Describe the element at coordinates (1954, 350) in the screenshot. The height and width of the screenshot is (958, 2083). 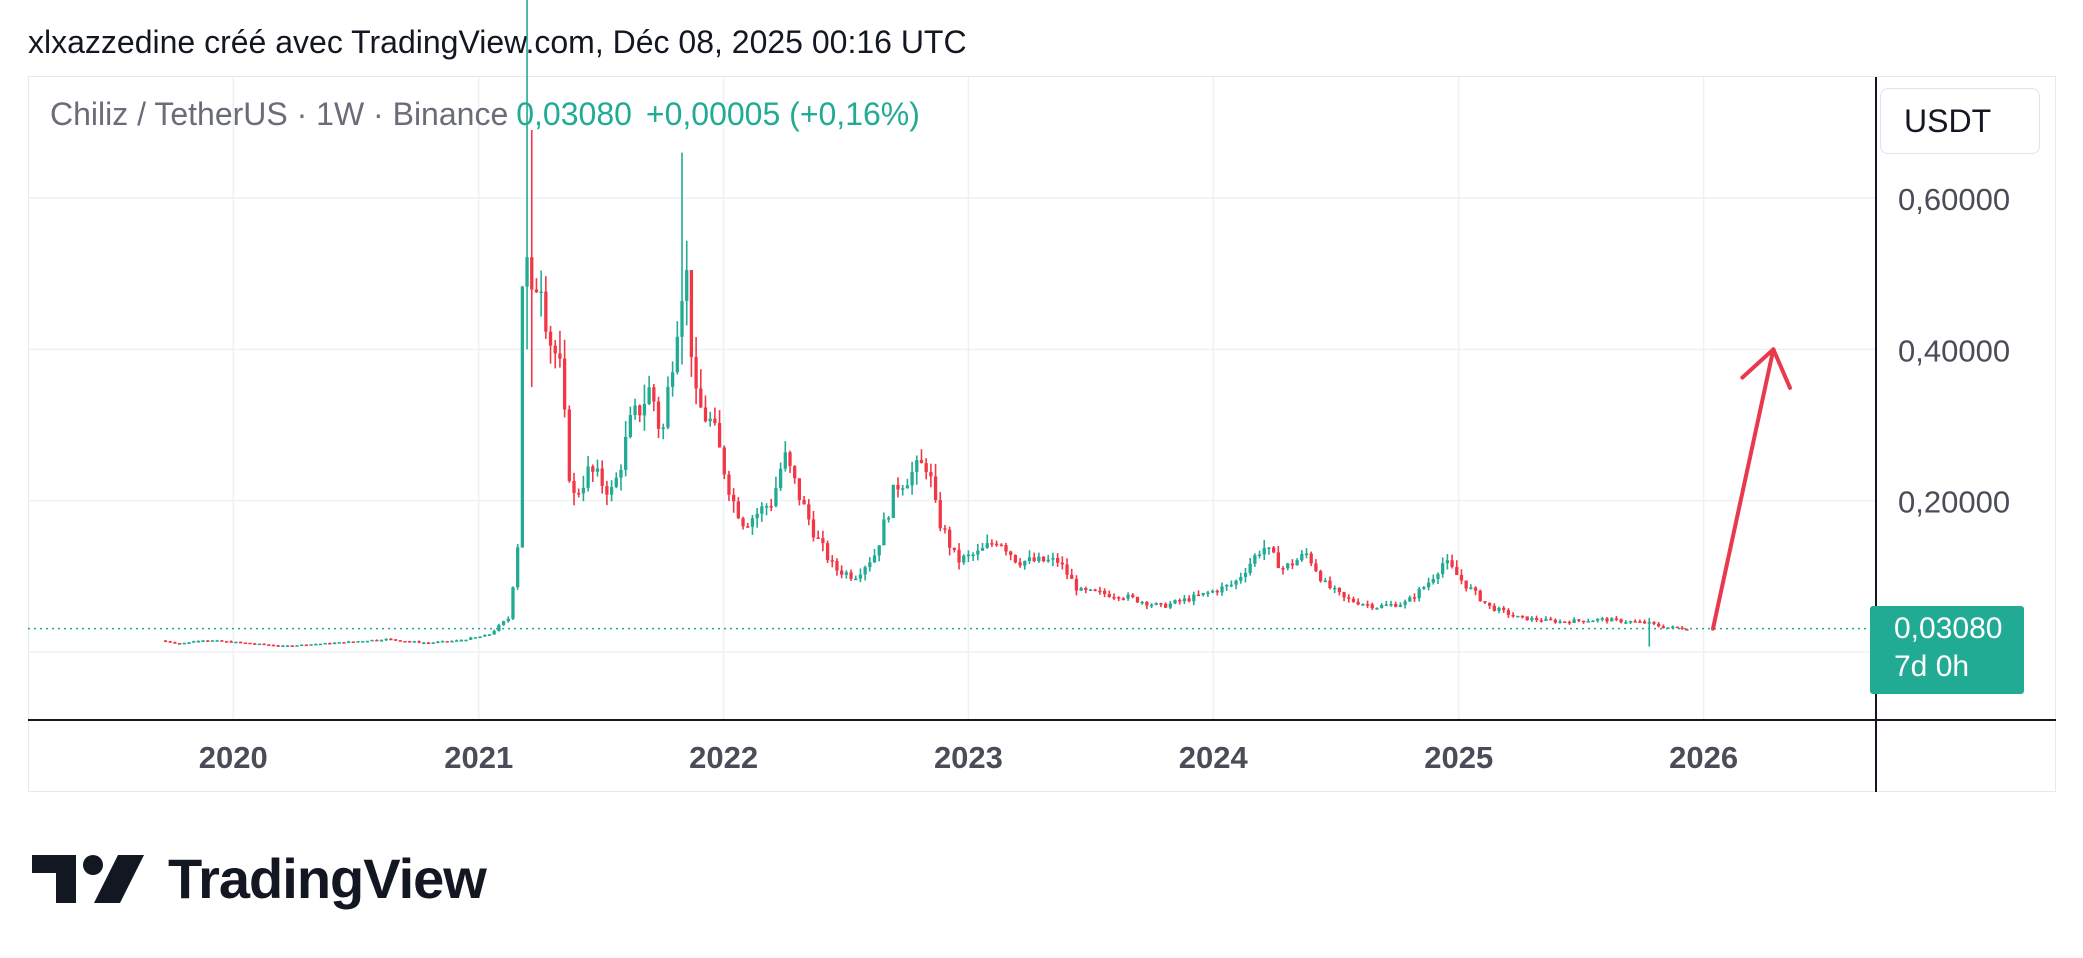
I see `y-tick-label: 0,40000` at that location.